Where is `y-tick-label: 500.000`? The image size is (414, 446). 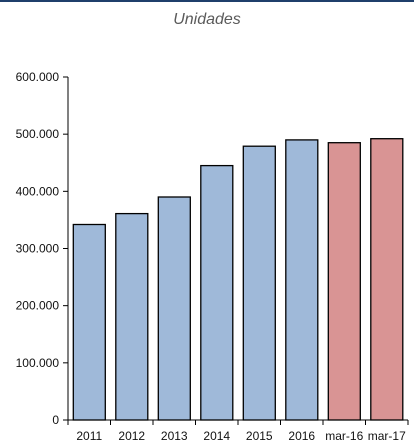
y-tick-label: 500.000 is located at coordinates (38, 134).